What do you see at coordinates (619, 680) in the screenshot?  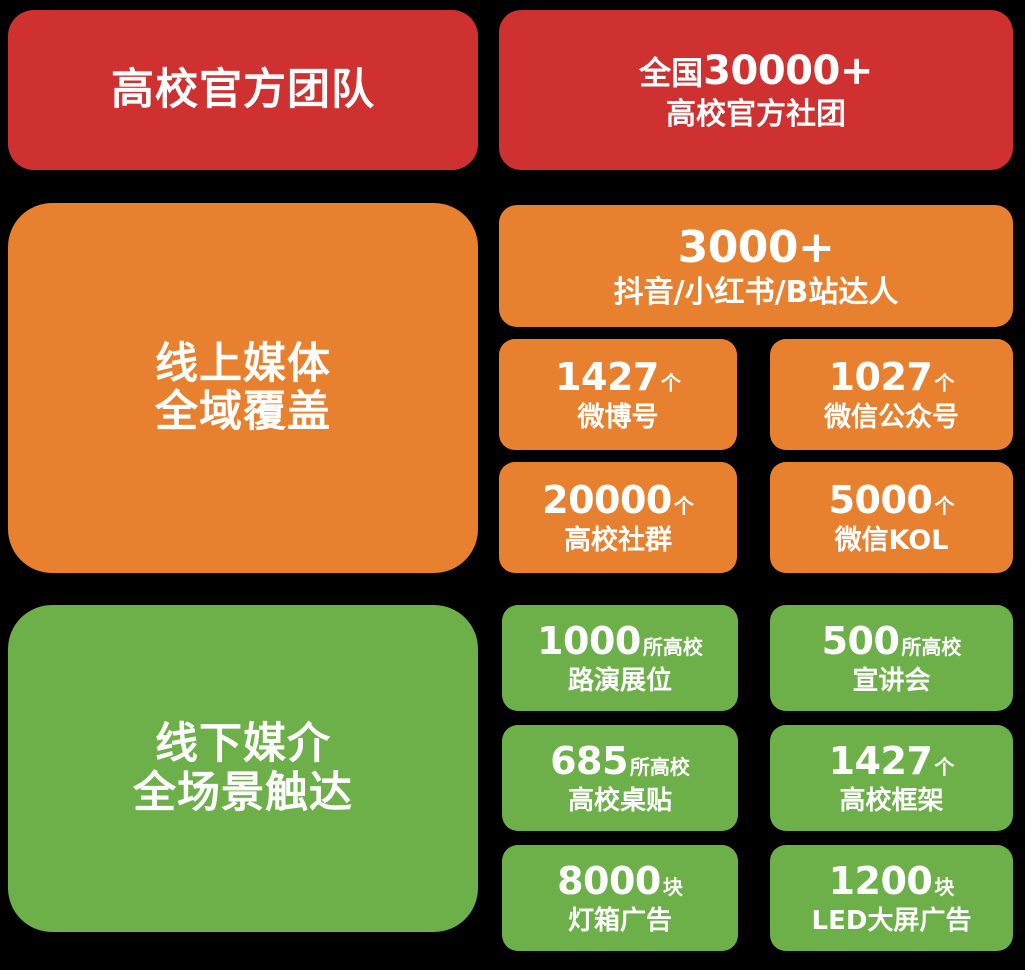 I see `roadshow-label: 路演展位` at bounding box center [619, 680].